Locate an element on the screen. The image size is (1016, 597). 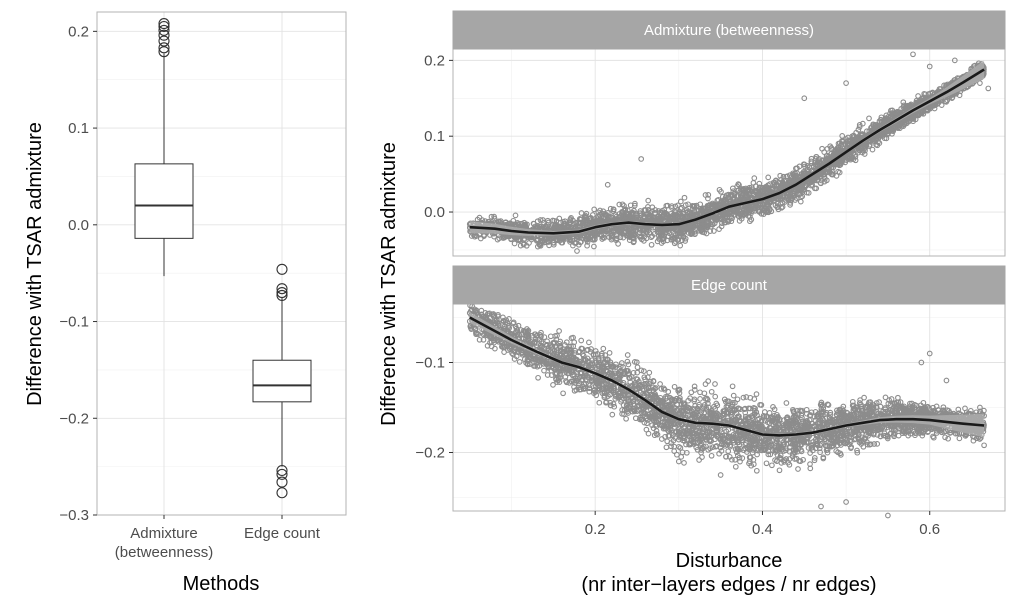
facet-strip-label: Admixture (betweenness) is located at coordinates (729, 30).